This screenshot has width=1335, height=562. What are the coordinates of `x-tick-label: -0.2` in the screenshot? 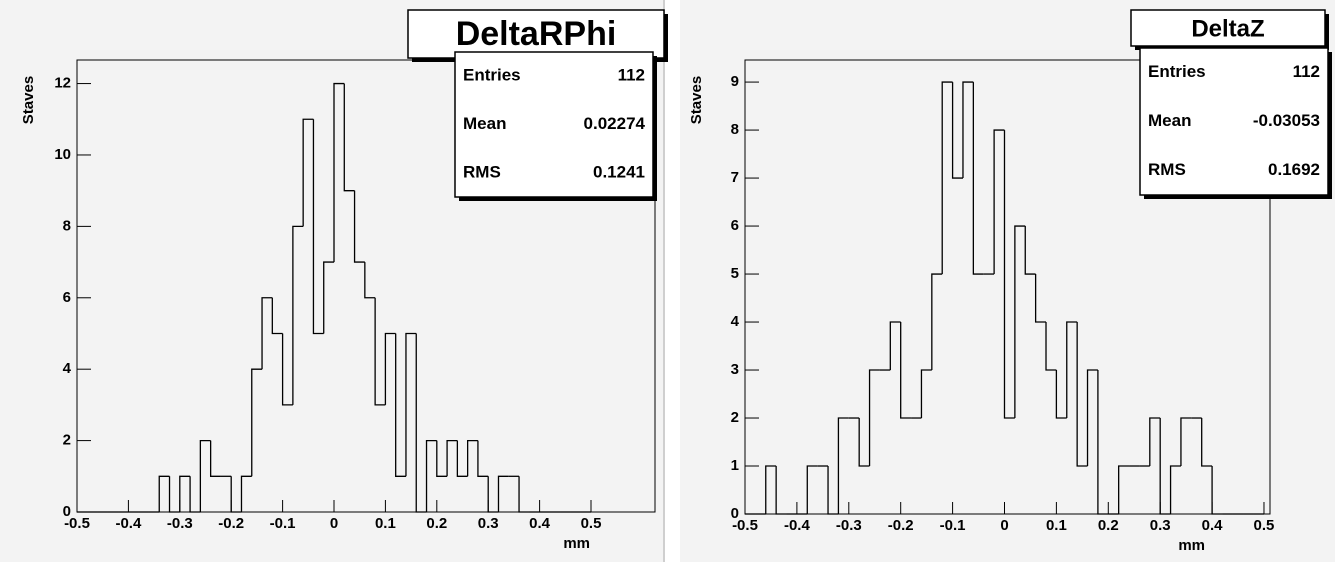 It's located at (901, 525).